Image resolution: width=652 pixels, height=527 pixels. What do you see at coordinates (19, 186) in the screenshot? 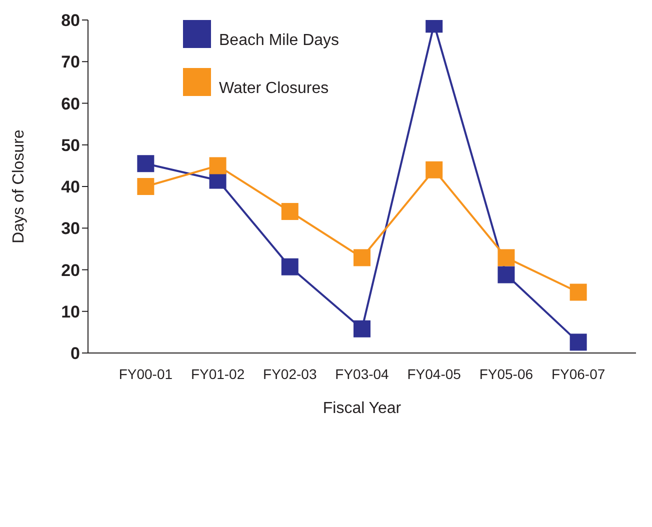
I see `y-axis-title: Days of Closure` at bounding box center [19, 186].